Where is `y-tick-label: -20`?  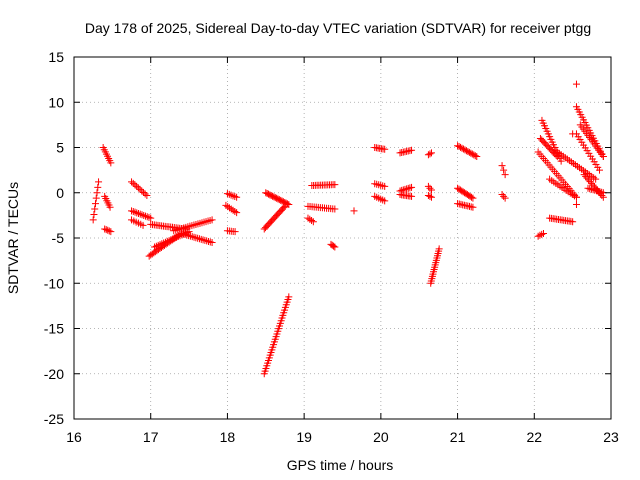
y-tick-label: -20 is located at coordinates (54, 374).